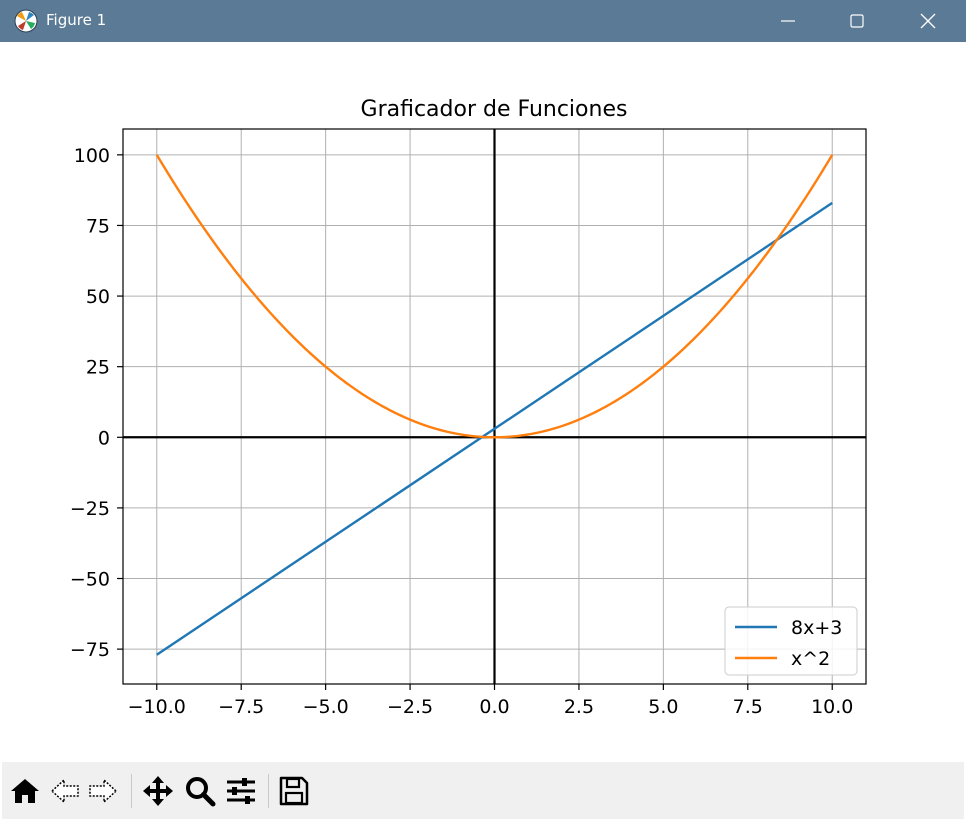  I want to click on configure-subplots-icon, so click(241, 791).